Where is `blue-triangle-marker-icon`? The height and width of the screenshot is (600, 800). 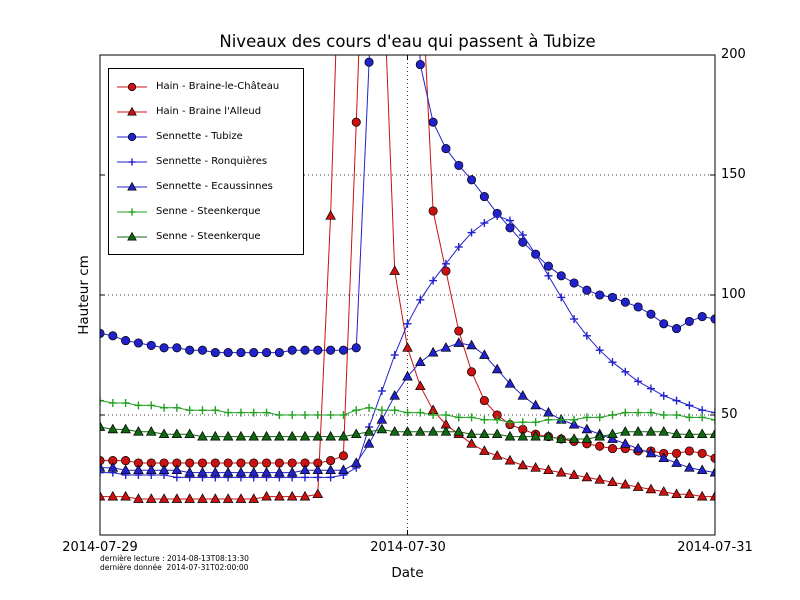 blue-triangle-marker-icon is located at coordinates (132, 185).